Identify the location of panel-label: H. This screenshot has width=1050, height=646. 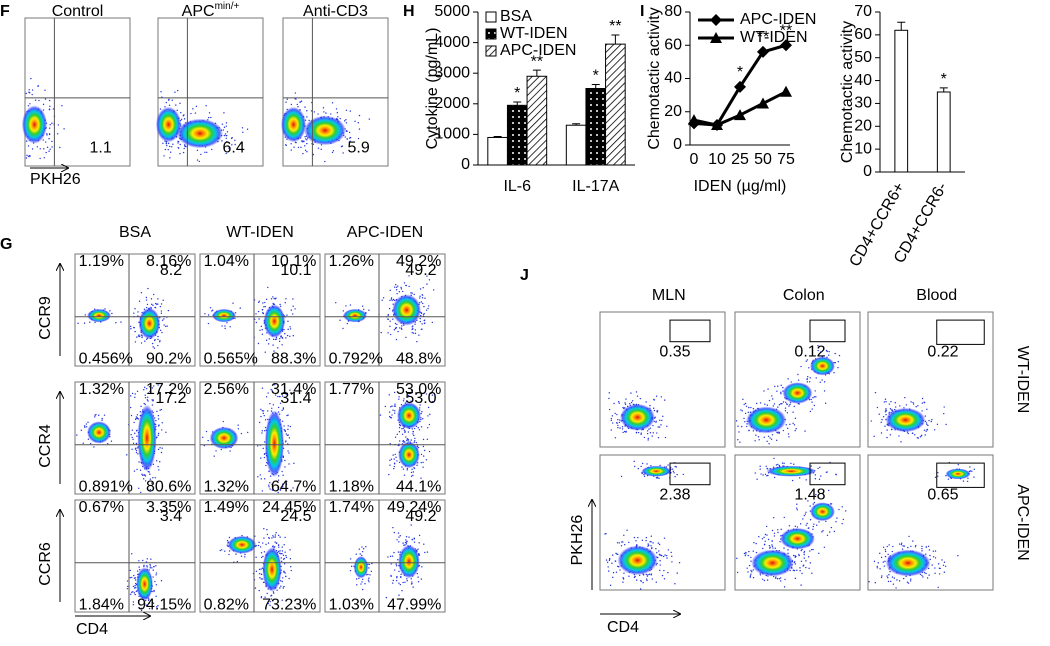
(409, 11).